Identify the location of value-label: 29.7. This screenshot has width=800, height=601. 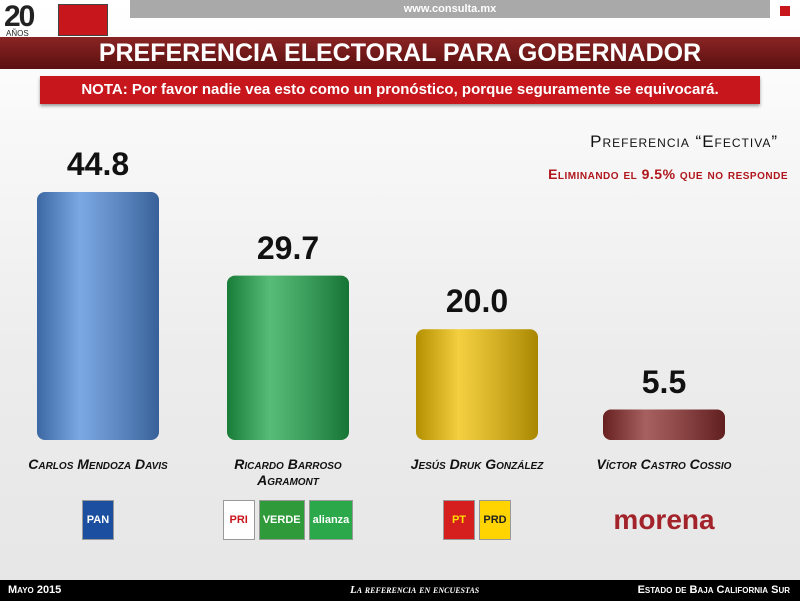
(288, 247).